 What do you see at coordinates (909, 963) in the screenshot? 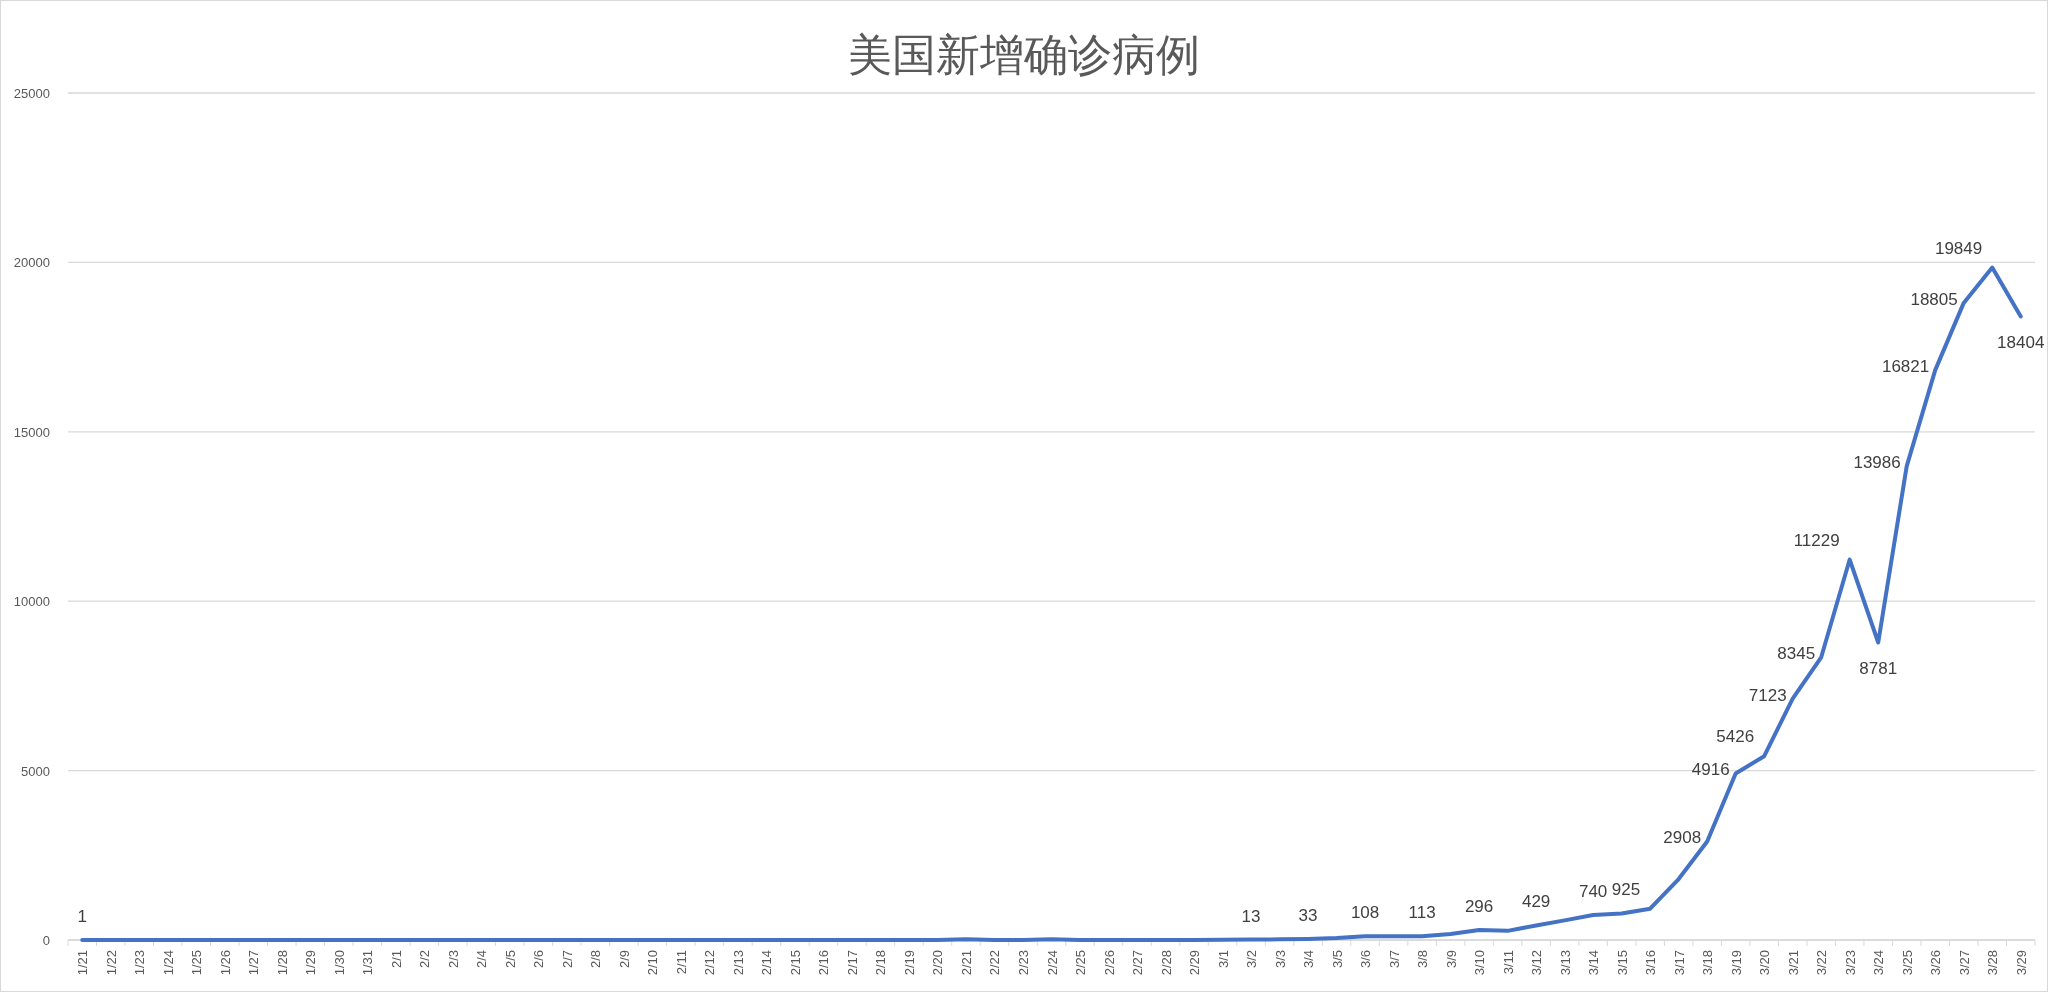
I see `x-tick-label: 2/19` at bounding box center [909, 963].